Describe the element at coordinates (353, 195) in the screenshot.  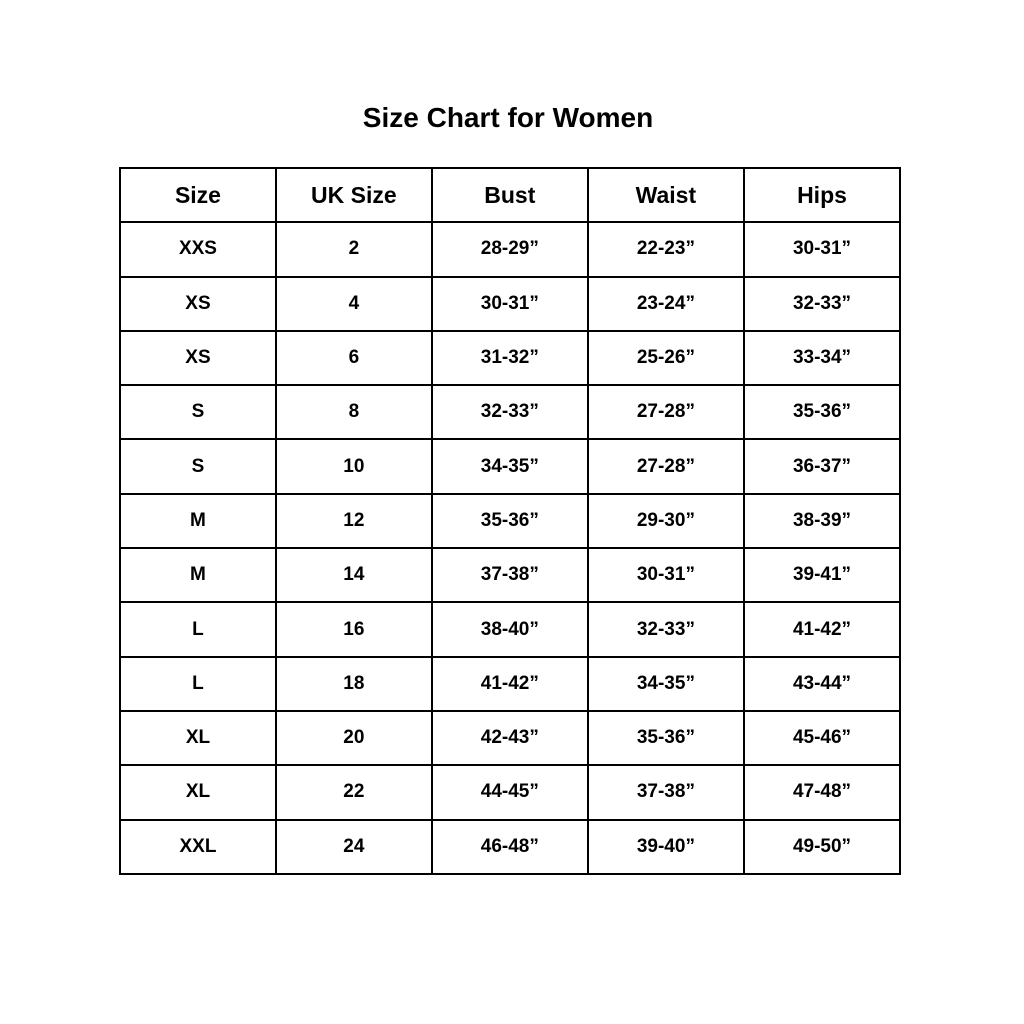
I see `column-header: UK Size` at that location.